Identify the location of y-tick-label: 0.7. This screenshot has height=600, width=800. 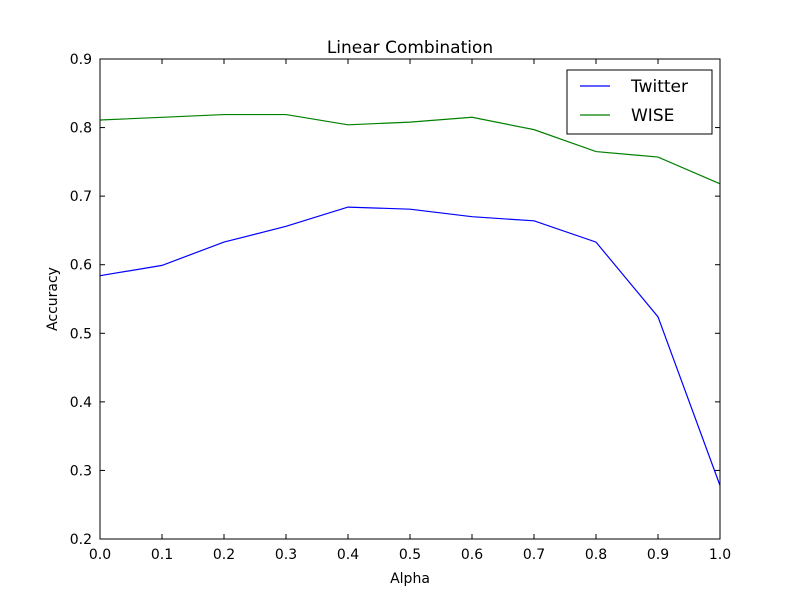
(81, 197).